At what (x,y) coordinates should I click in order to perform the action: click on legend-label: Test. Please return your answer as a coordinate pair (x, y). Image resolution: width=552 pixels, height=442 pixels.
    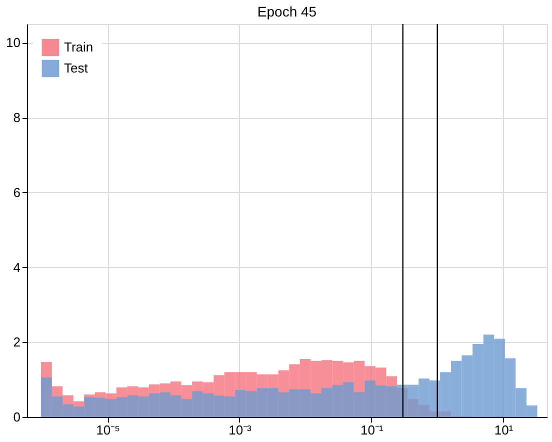
    Looking at the image, I should click on (76, 68).